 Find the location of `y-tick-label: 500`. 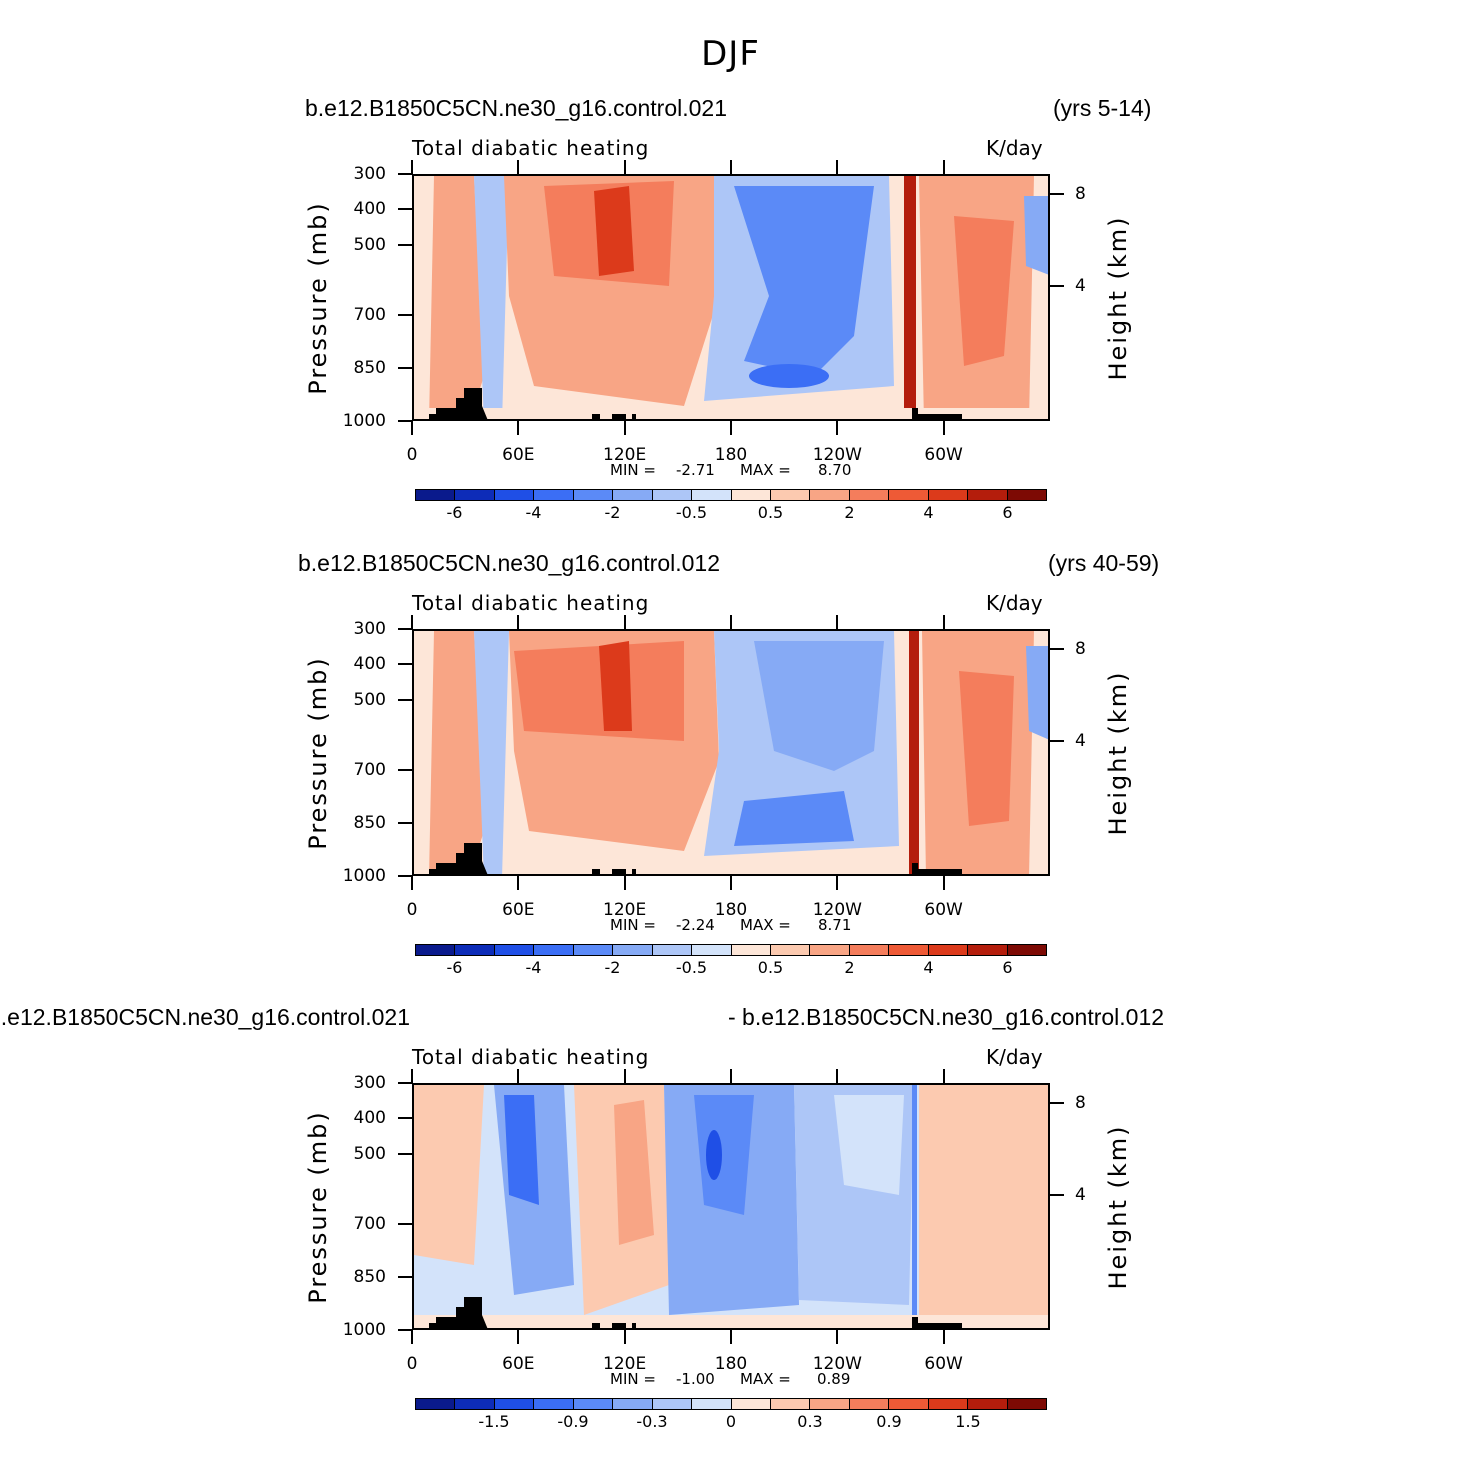

y-tick-label: 500 is located at coordinates (369, 1153).